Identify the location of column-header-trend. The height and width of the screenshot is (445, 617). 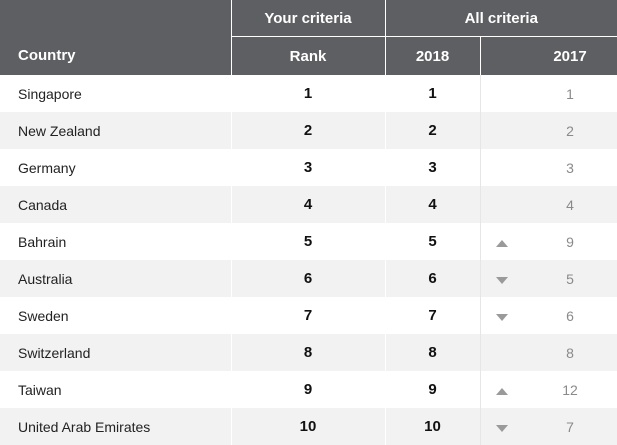
(501, 55).